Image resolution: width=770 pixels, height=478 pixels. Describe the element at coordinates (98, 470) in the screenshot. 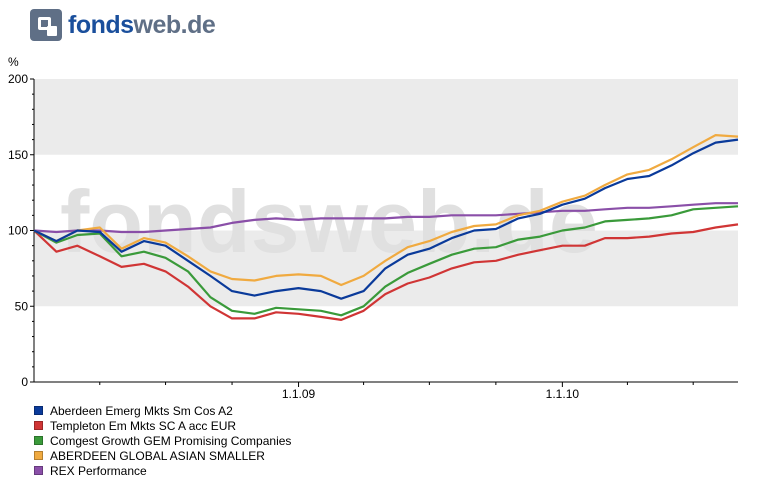

I see `legend-label: REX Performance` at that location.